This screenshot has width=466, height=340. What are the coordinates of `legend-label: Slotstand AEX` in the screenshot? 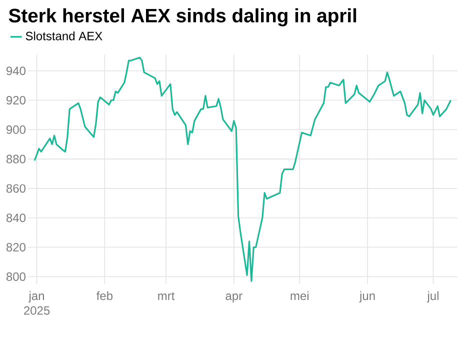 It's located at (64, 35).